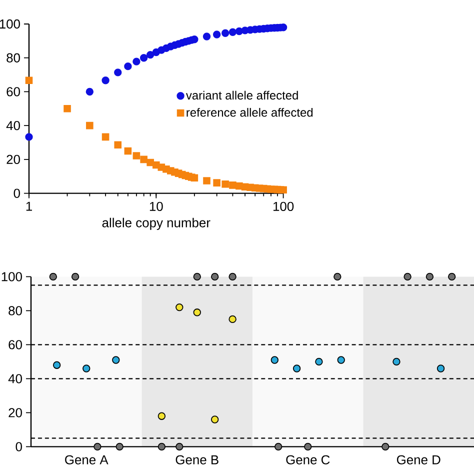  Describe the element at coordinates (283, 206) in the screenshot. I see `x-tick-label: 100` at that location.